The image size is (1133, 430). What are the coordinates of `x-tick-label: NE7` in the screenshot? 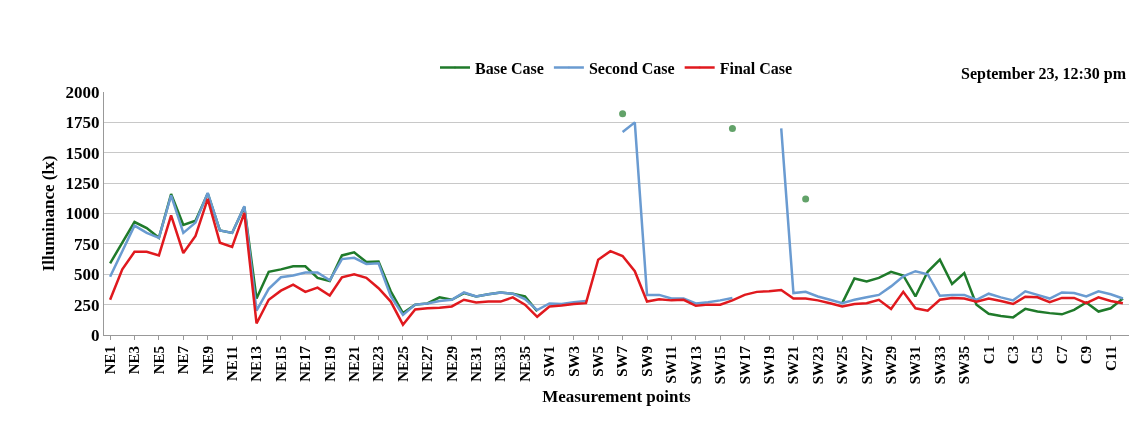 It's located at (183, 360).